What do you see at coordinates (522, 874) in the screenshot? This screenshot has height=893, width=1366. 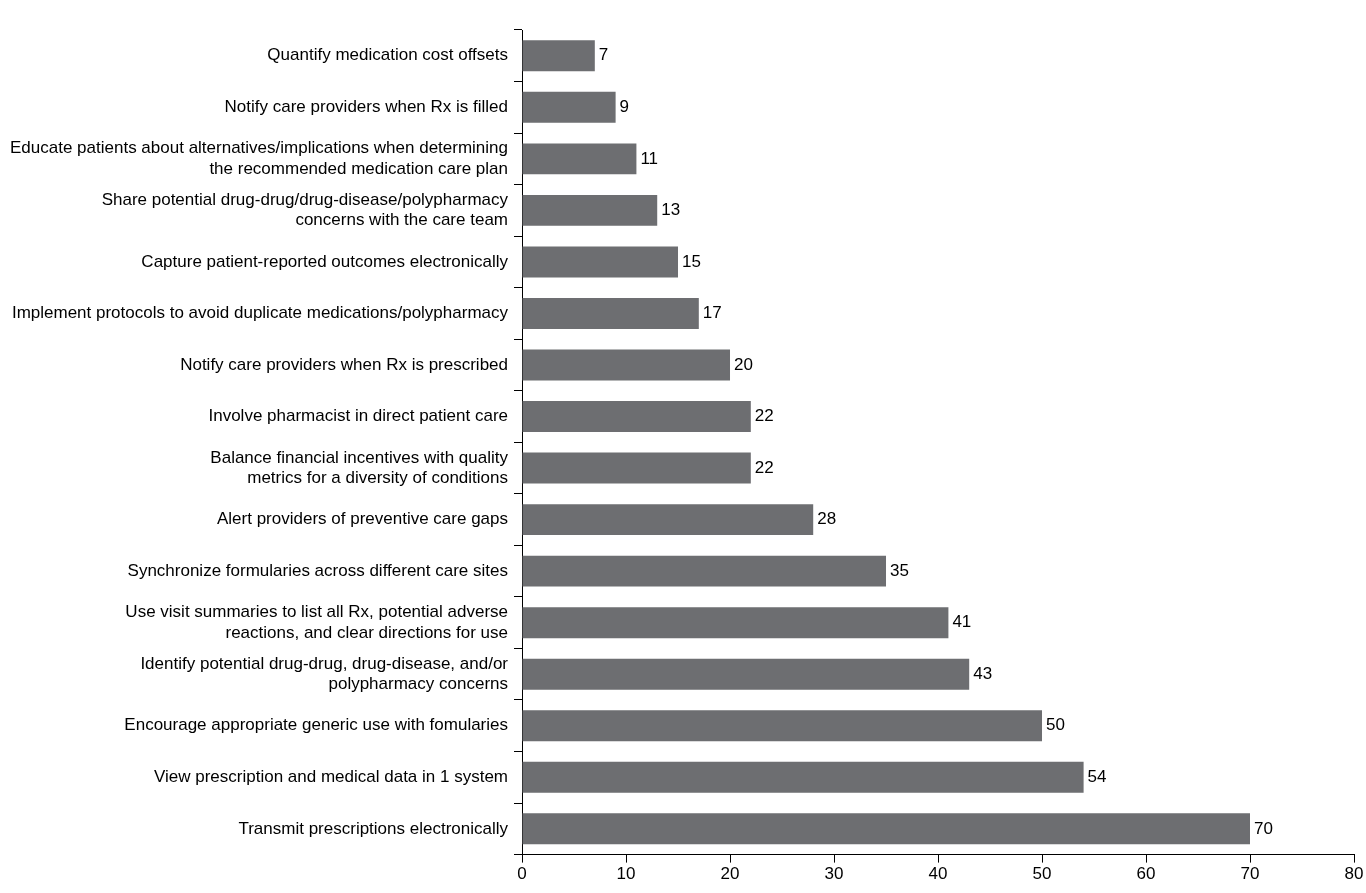 I see `x-tick-label: 0` at bounding box center [522, 874].